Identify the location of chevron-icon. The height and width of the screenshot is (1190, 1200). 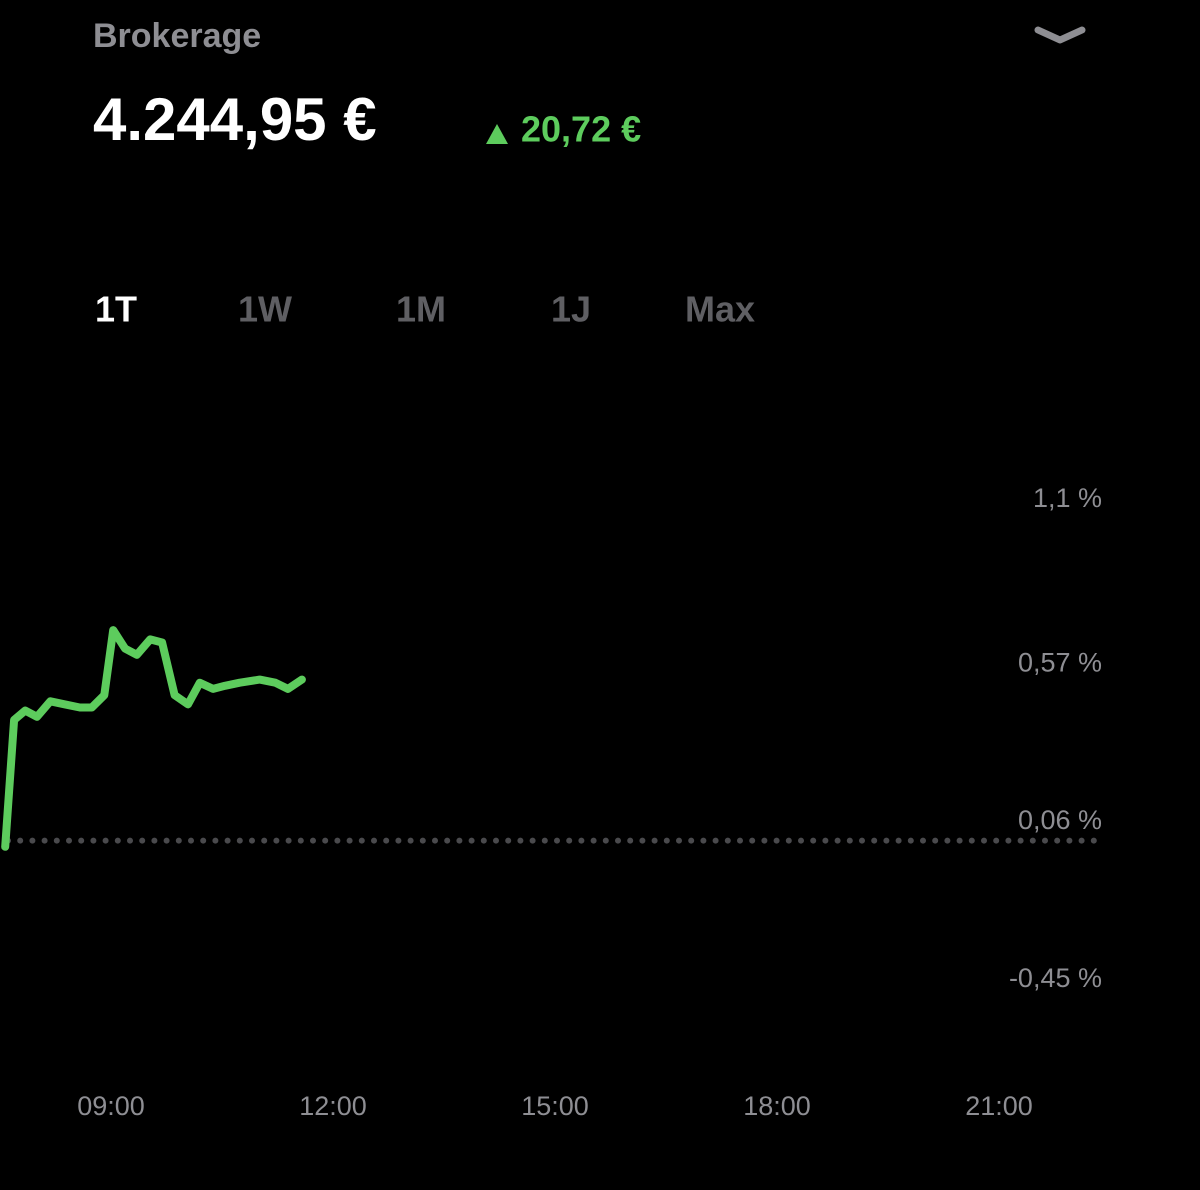
(1060, 35).